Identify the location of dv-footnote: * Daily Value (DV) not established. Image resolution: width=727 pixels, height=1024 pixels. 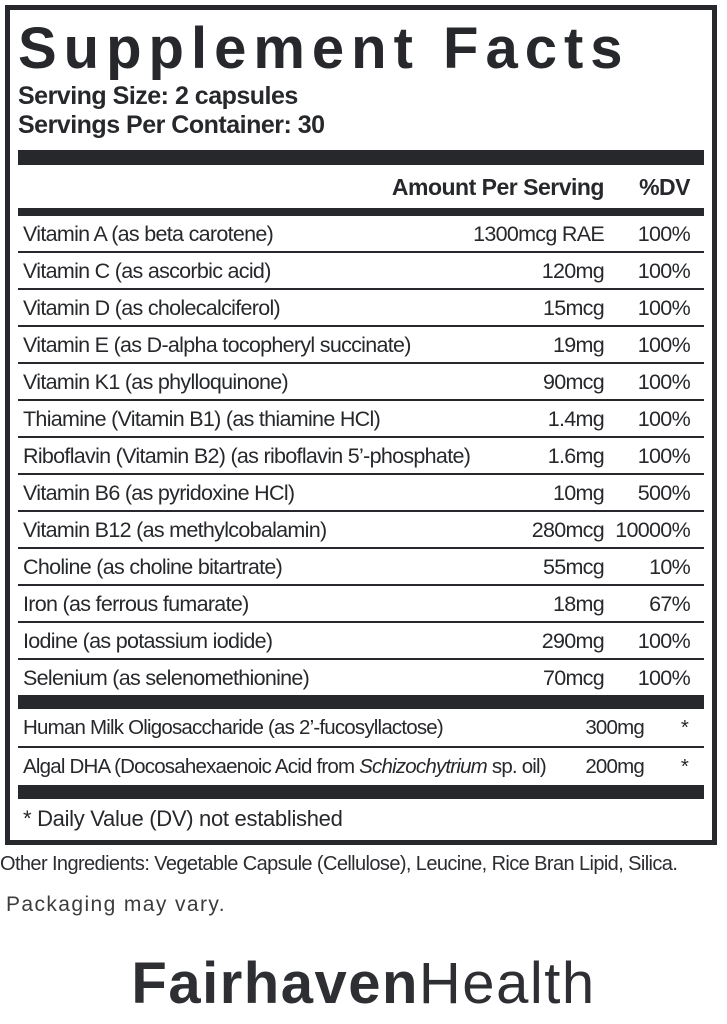
(183, 818).